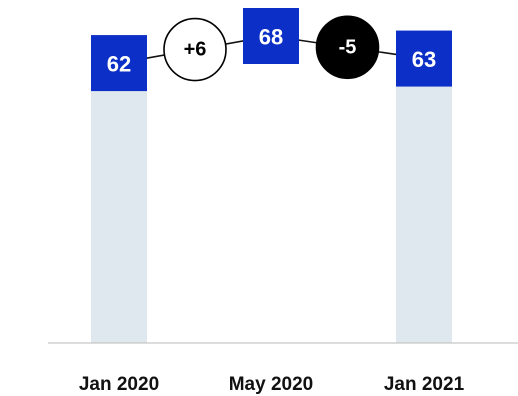 This screenshot has width=518, height=396. What do you see at coordinates (119, 384) in the screenshot?
I see `x-tick-label-1: Jan 2020` at bounding box center [119, 384].